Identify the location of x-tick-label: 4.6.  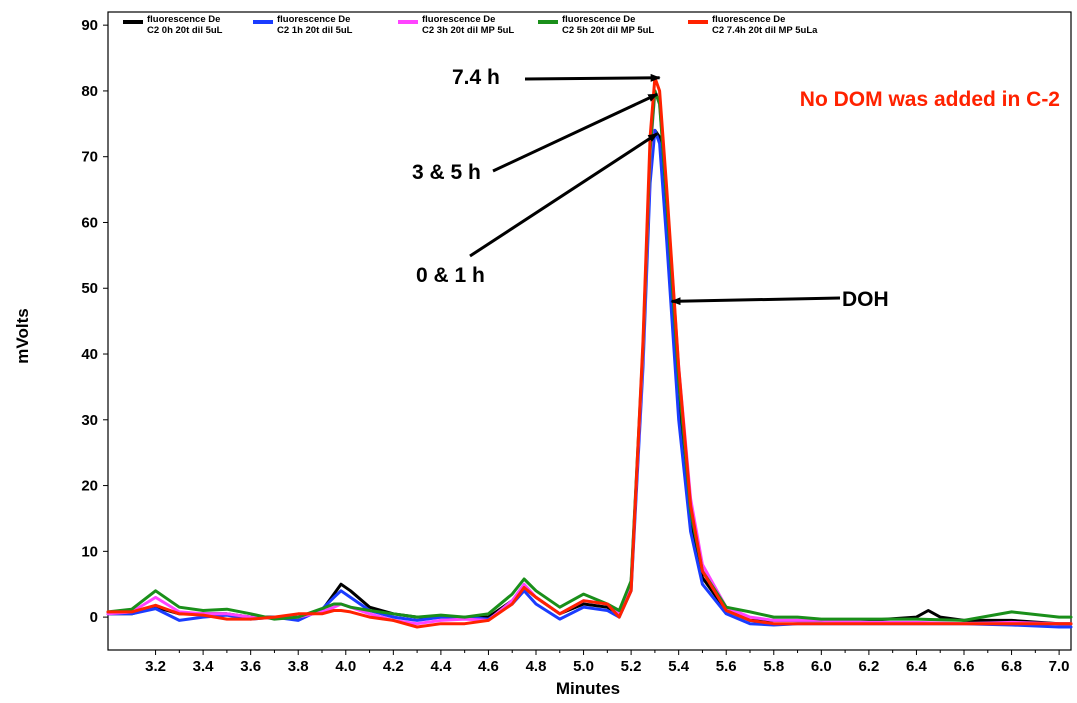
(488, 666).